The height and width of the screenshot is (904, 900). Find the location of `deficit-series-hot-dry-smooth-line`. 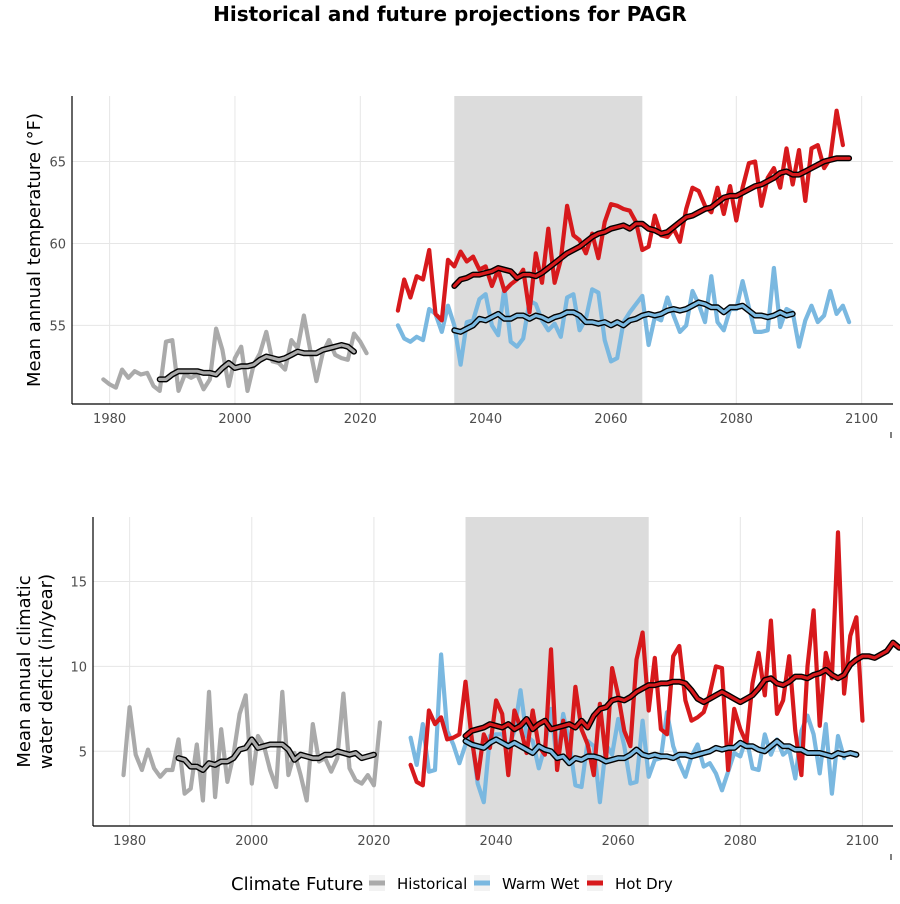

deficit-series-hot-dry-smooth-line is located at coordinates (681, 689).